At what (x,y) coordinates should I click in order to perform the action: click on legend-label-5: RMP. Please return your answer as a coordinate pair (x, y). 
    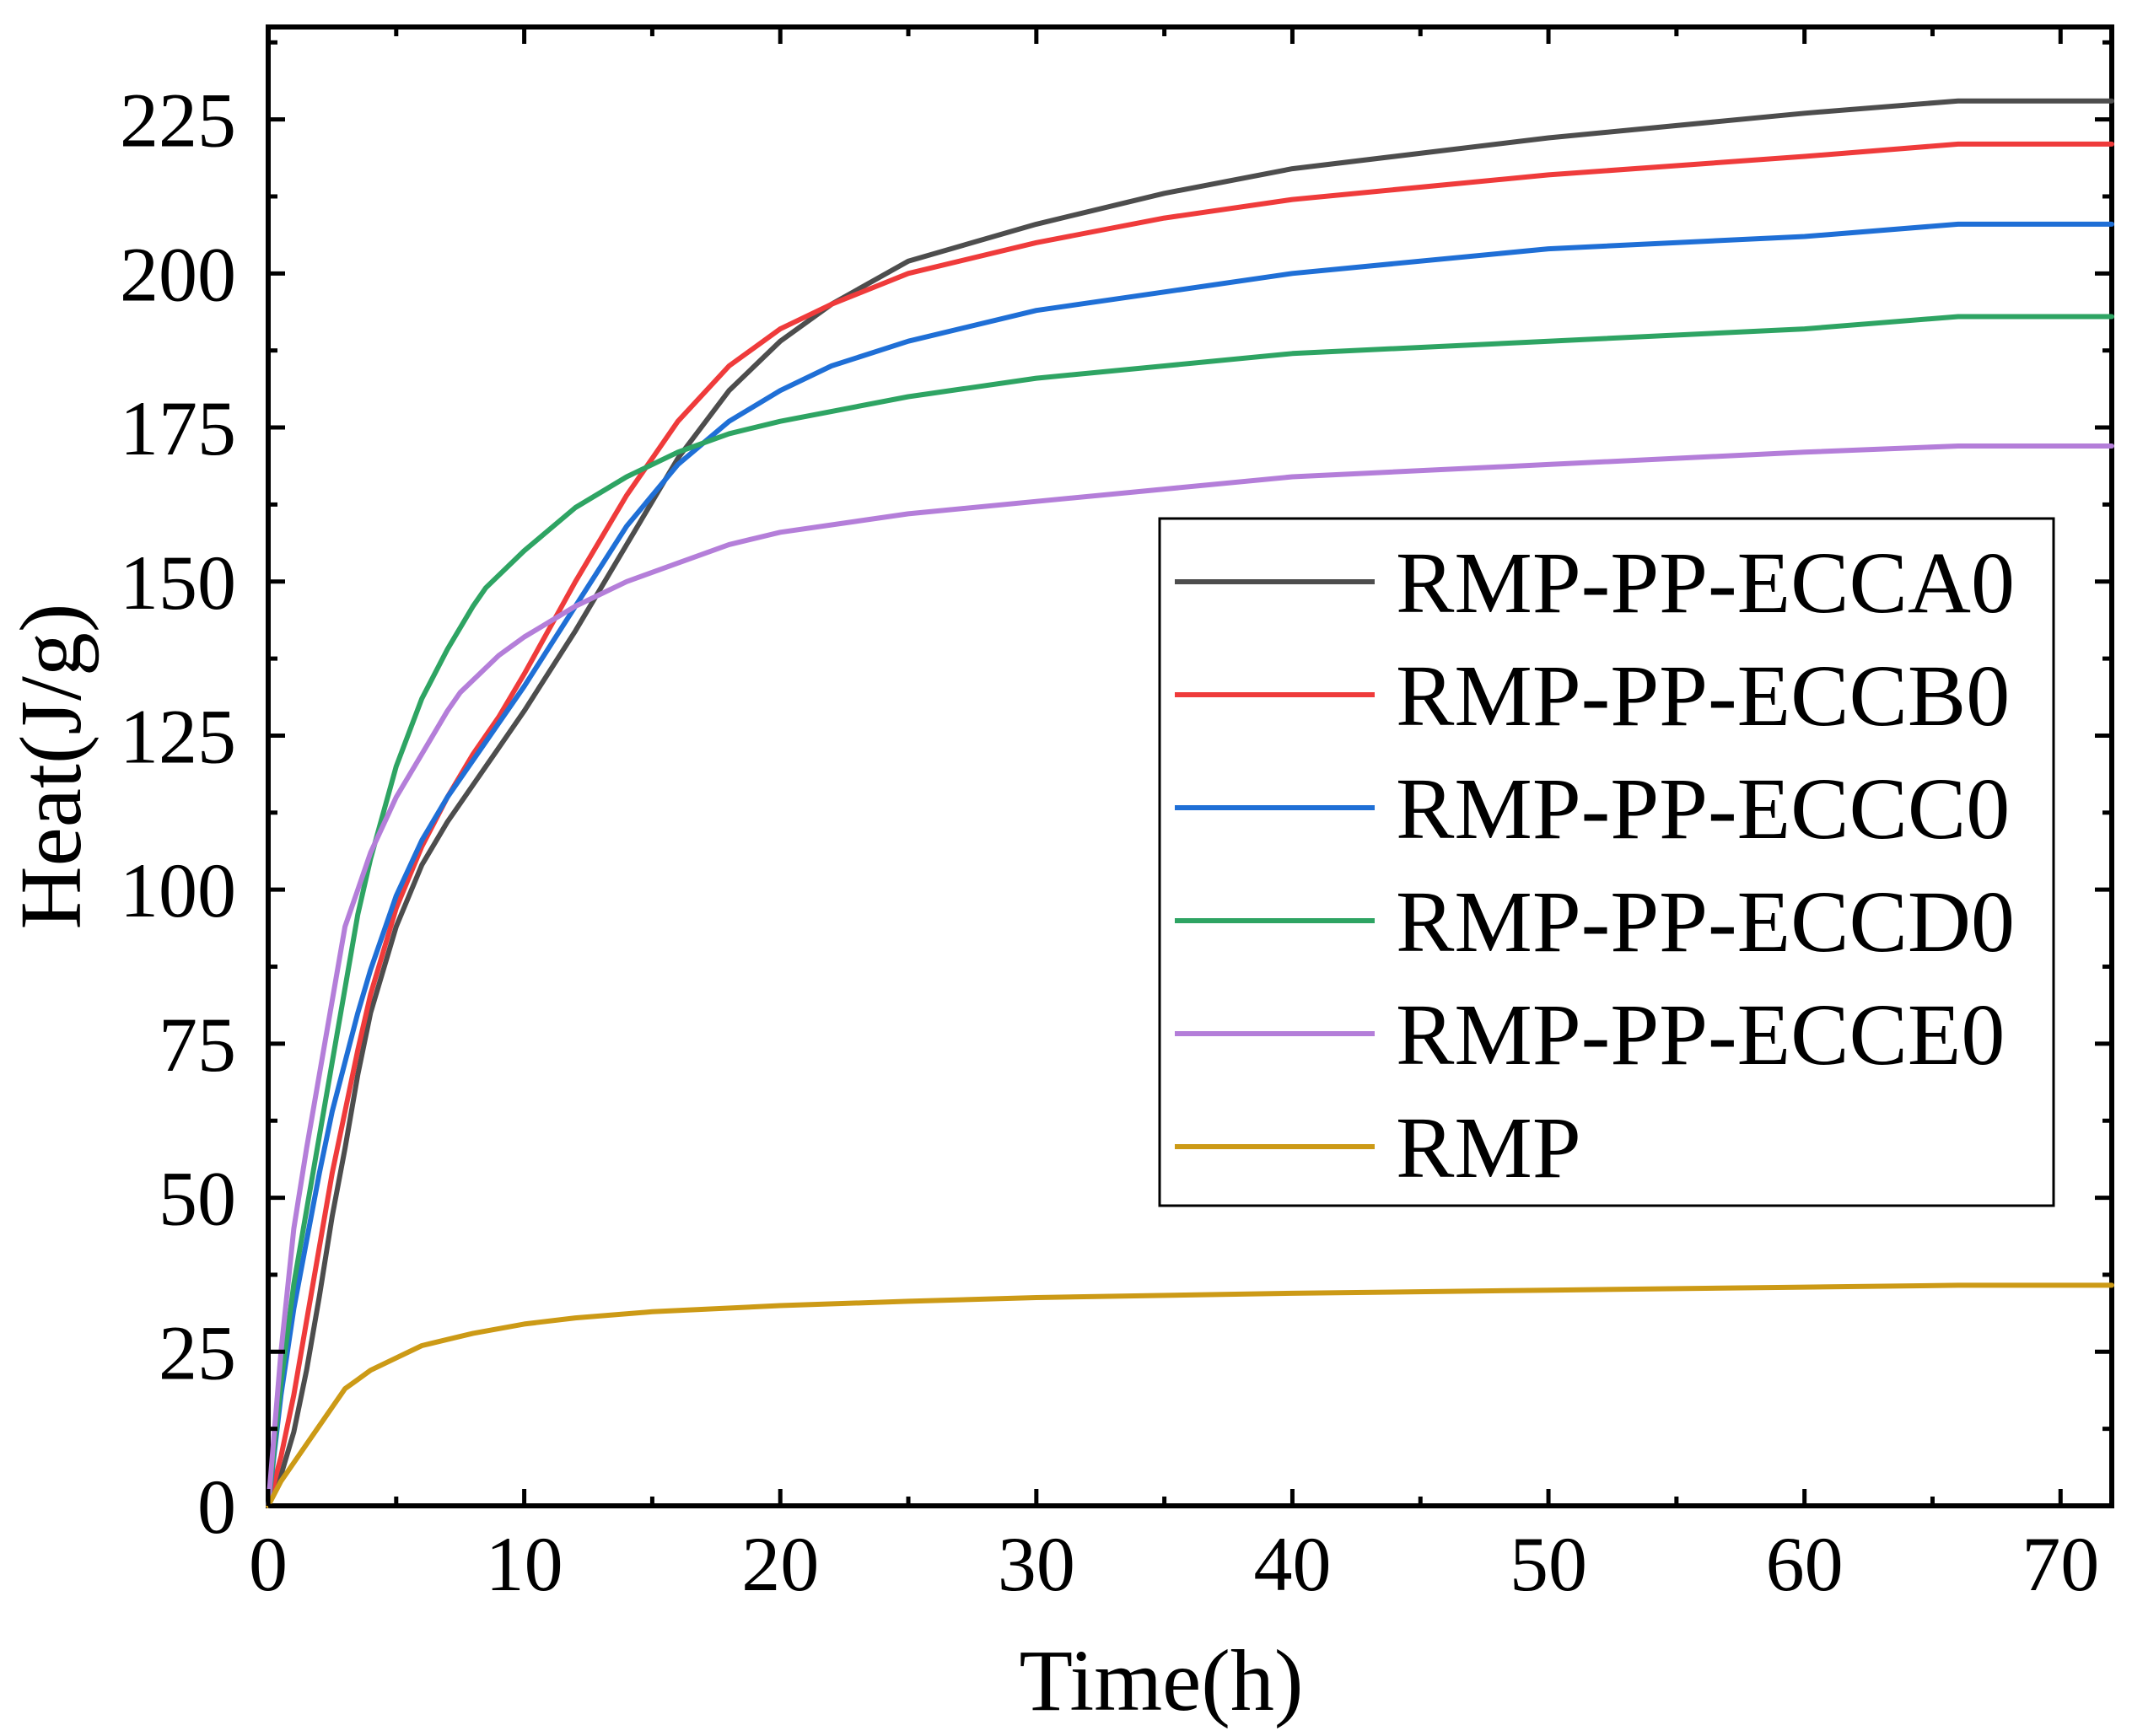
    Looking at the image, I should click on (1488, 1147).